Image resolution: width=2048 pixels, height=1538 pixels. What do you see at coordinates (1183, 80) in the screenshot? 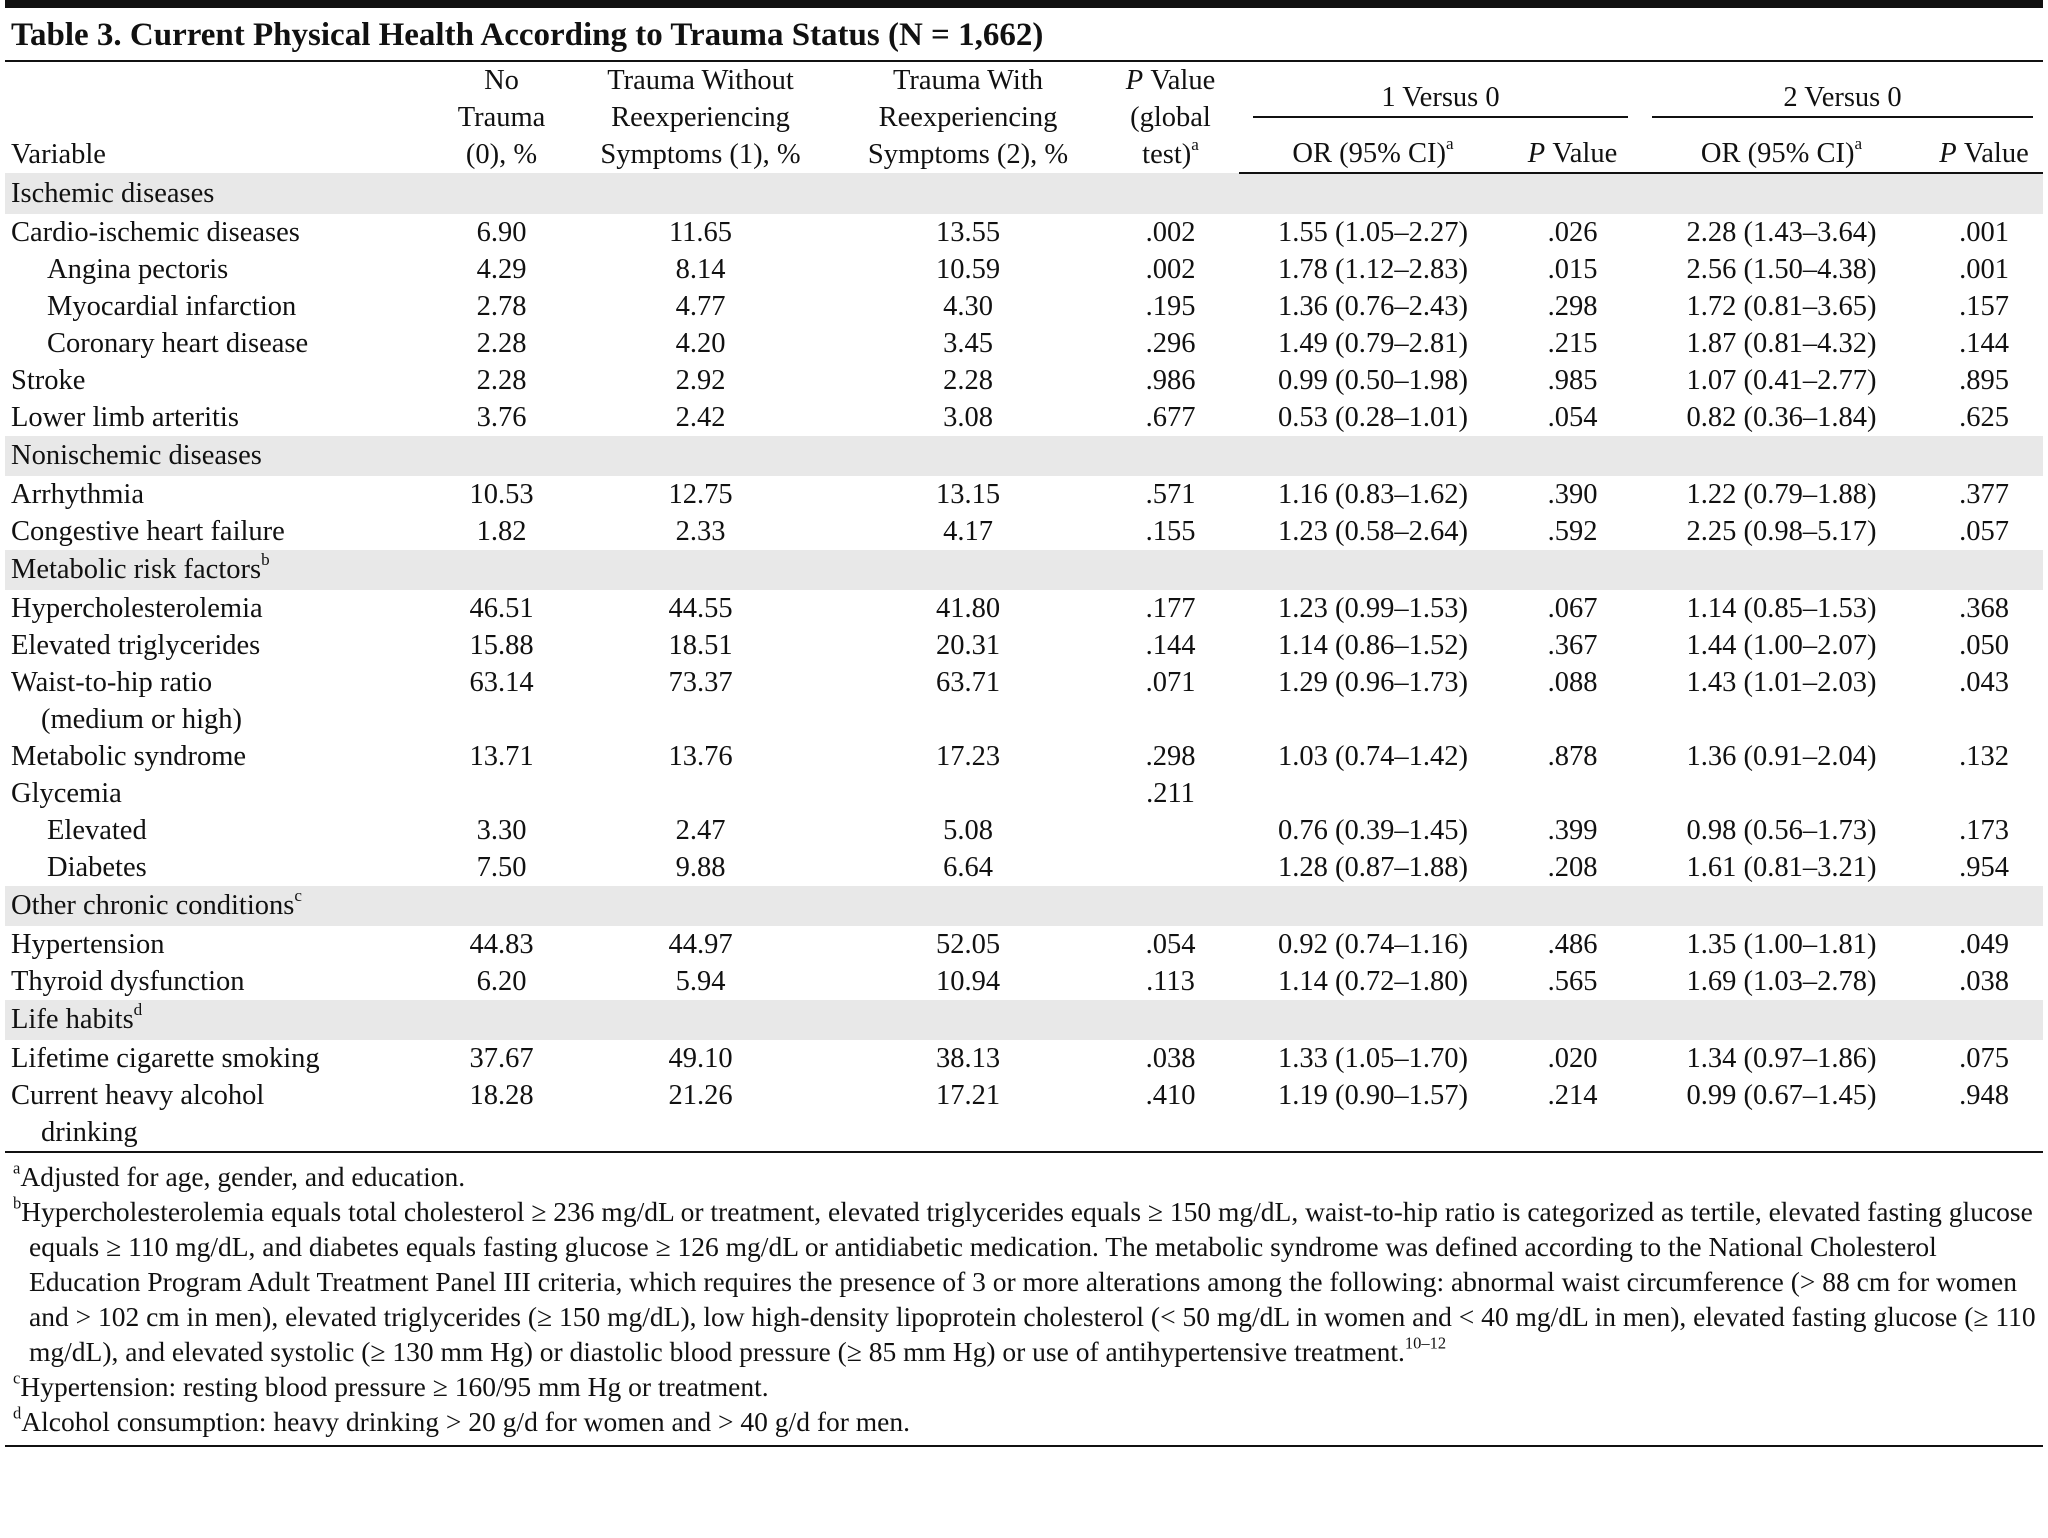
I see `header-text: Value` at bounding box center [1183, 80].